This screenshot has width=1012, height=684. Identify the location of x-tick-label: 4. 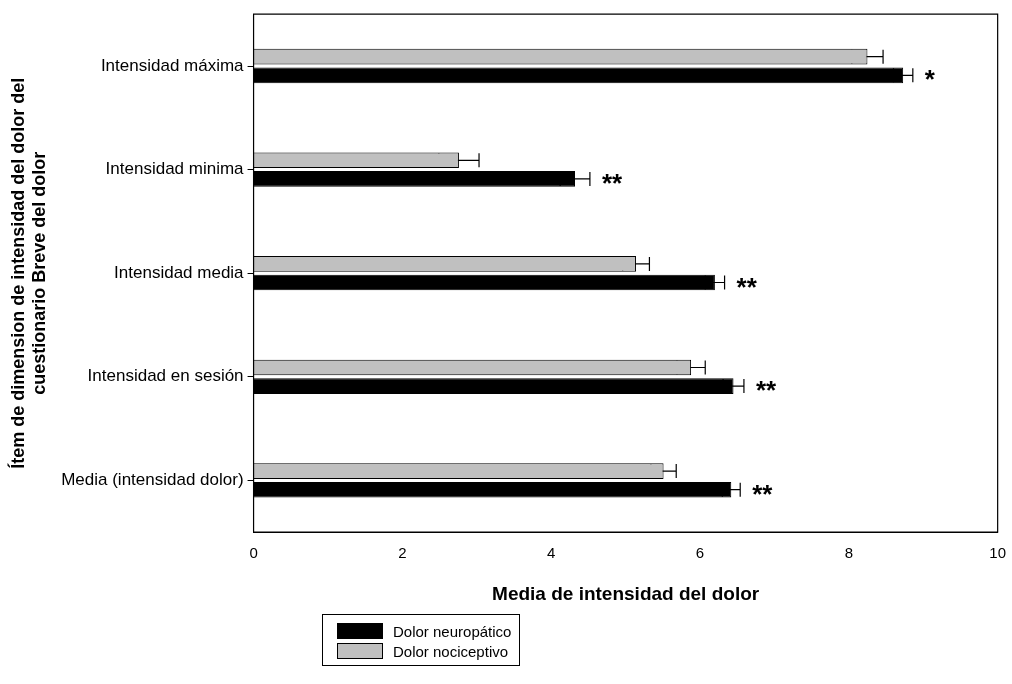
(551, 553).